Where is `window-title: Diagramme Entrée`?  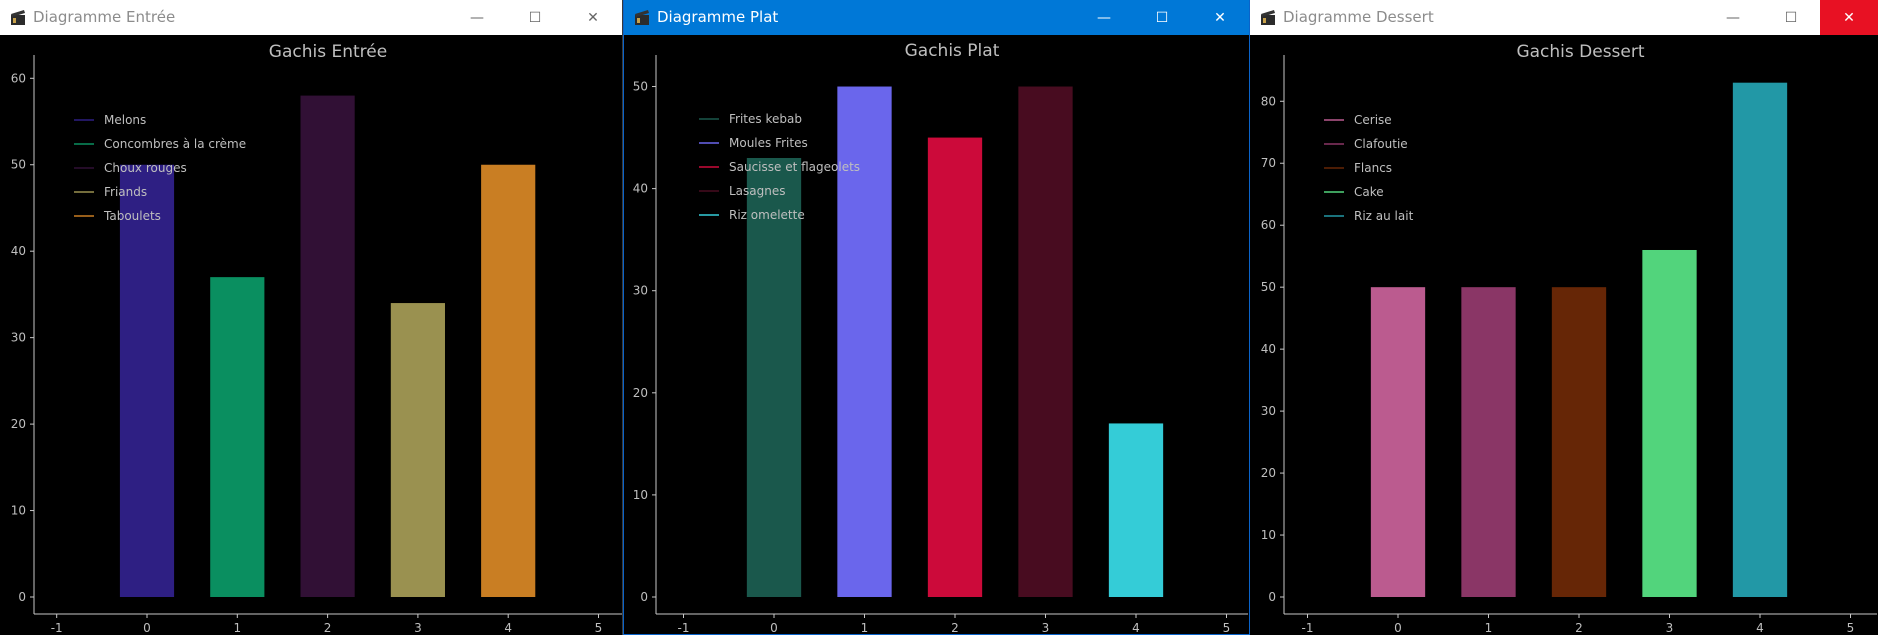 window-title: Diagramme Entrée is located at coordinates (104, 17).